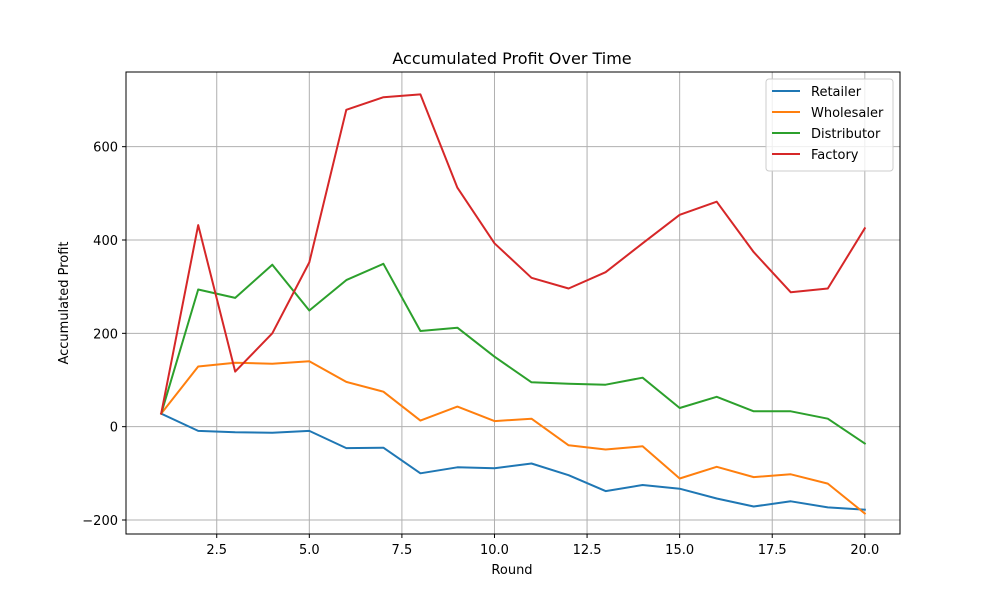 The height and width of the screenshot is (605, 1000). What do you see at coordinates (494, 550) in the screenshot?
I see `x-tick-label: 10.0` at bounding box center [494, 550].